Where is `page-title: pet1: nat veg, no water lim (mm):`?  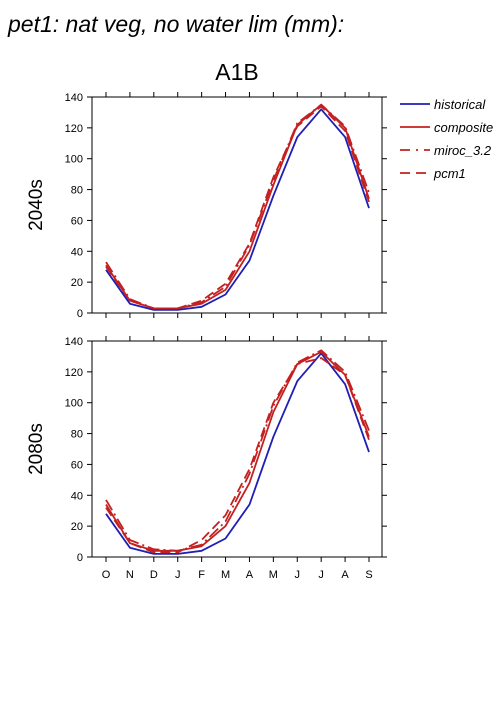
page-title: pet1: nat veg, no water lim (mm): is located at coordinates (175, 24).